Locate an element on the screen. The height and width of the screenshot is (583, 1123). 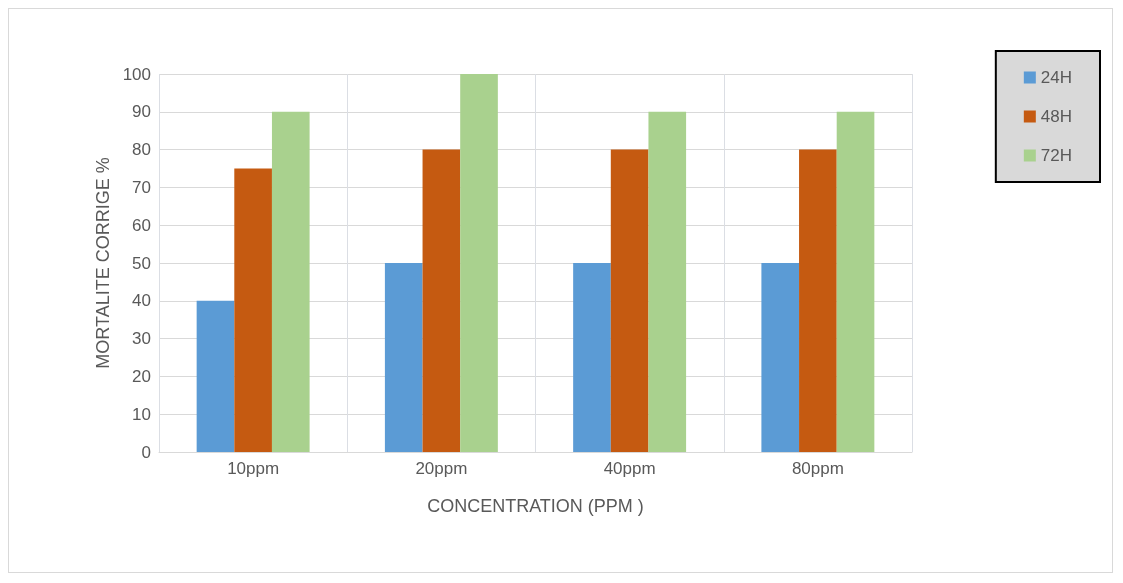
x-axis-title: CONCENTRATION (PPM ) is located at coordinates (535, 506).